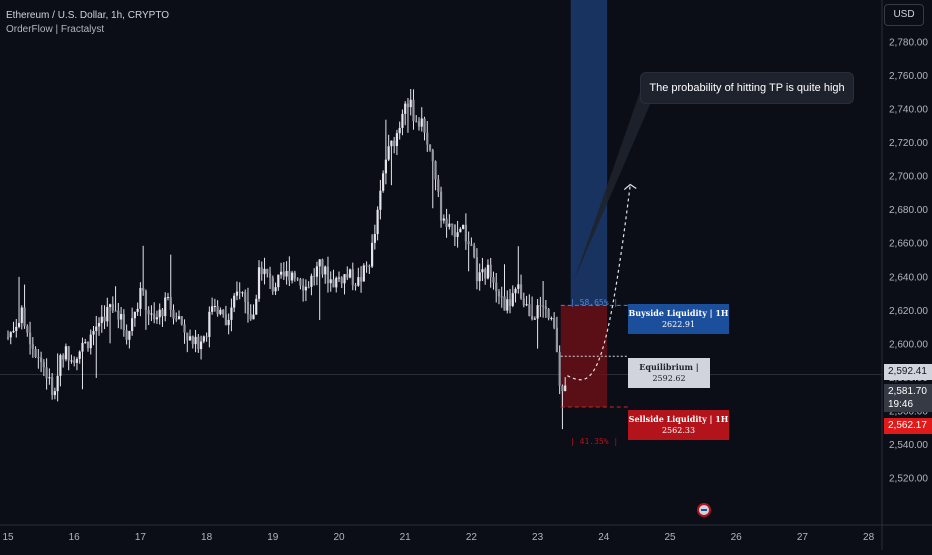  What do you see at coordinates (669, 367) in the screenshot?
I see `equilibrium-title: Equilibrium |` at bounding box center [669, 367].